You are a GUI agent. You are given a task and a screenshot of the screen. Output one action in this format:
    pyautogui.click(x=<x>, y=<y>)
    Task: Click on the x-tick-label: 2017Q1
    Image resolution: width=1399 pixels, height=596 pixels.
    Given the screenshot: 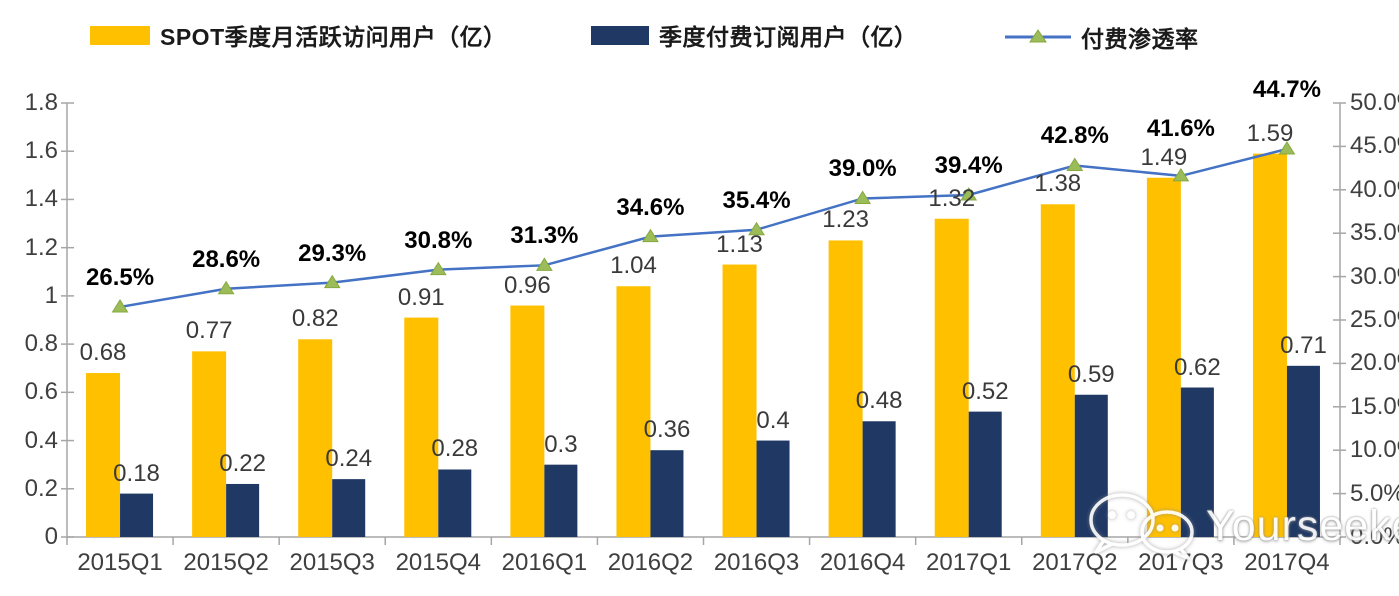 What is the action you would take?
    pyautogui.click(x=969, y=562)
    